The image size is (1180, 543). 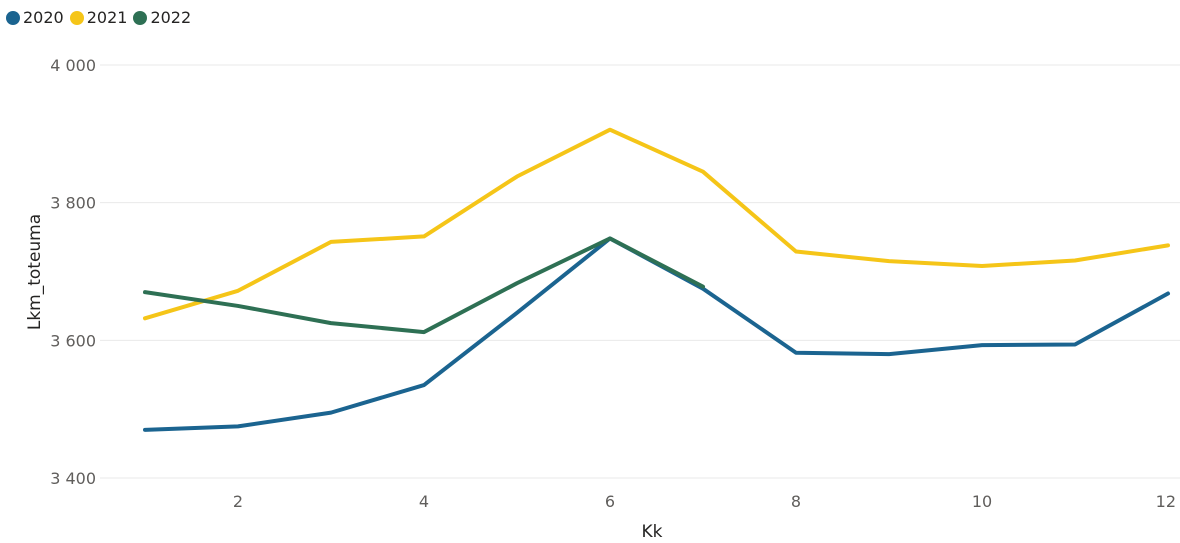 I want to click on x-tick-label: 4, so click(x=424, y=501).